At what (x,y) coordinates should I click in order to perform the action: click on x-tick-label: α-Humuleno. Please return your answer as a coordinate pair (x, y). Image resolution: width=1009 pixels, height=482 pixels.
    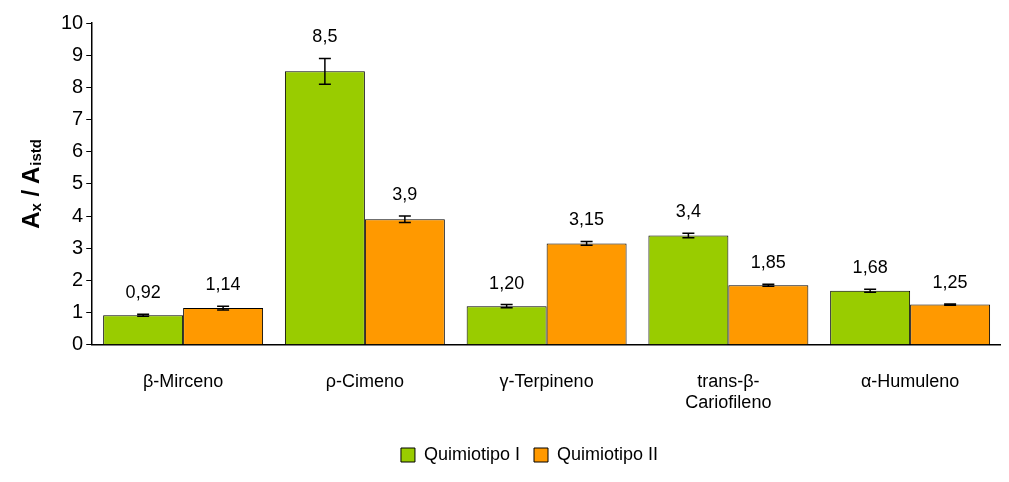
    Looking at the image, I should click on (910, 380).